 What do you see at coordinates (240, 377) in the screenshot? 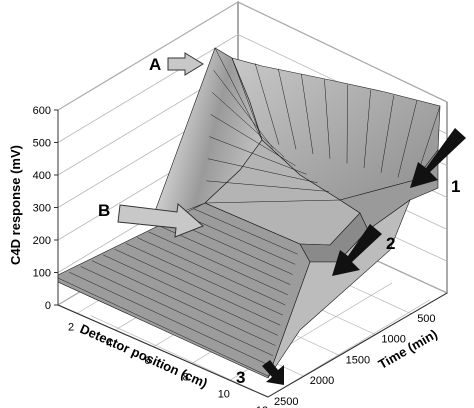
I see `annotation-3-label: 3` at bounding box center [240, 377].